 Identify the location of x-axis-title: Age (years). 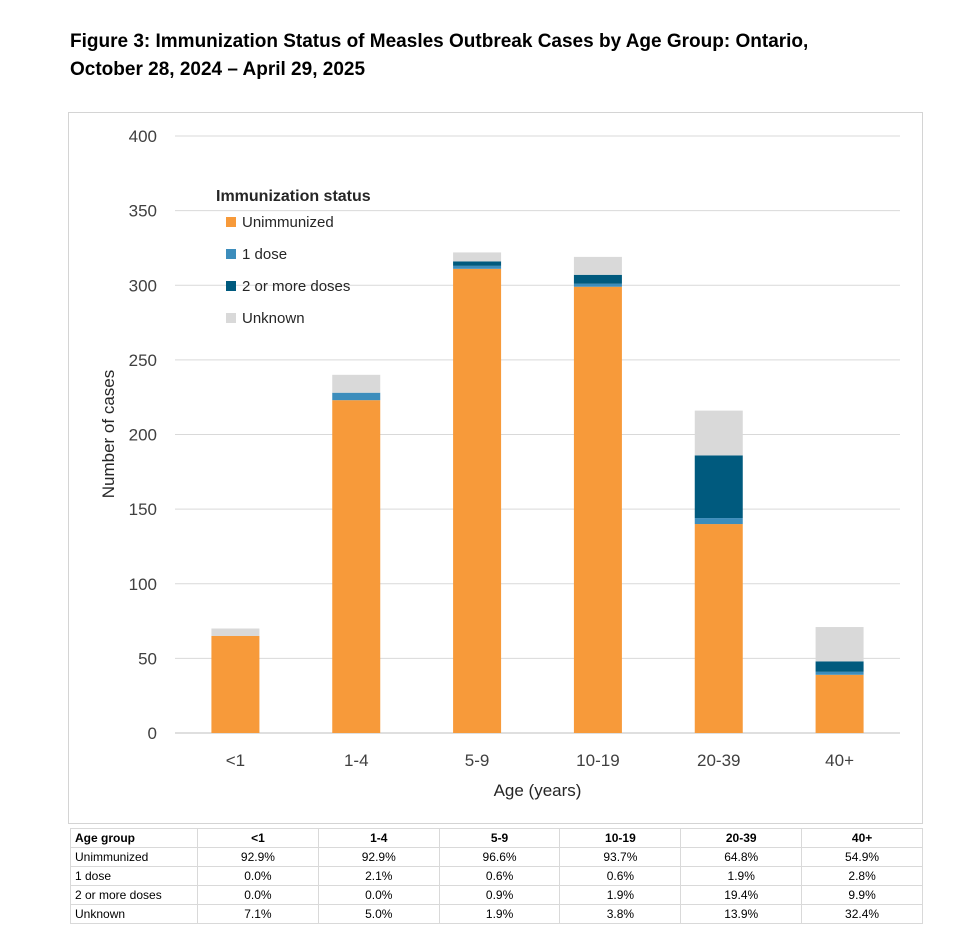
(538, 790).